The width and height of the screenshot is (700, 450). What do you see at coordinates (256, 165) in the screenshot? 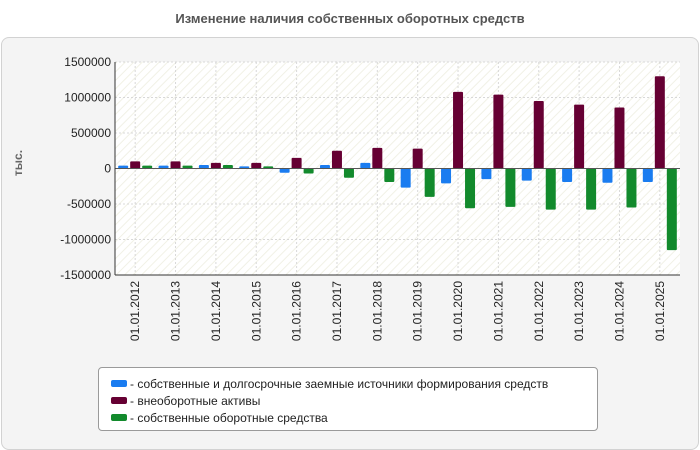
I see `bar-series-2-01.01.2015` at bounding box center [256, 165].